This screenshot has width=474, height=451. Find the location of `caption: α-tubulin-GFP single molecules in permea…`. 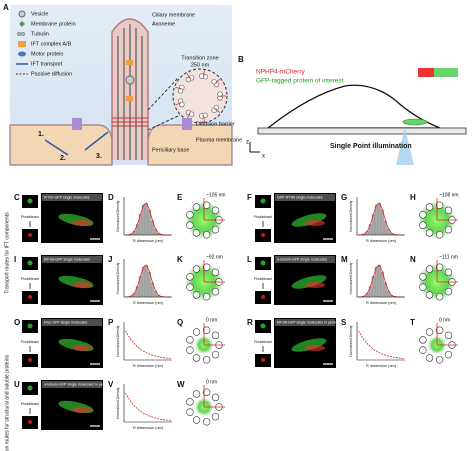

caption: α-tubulin-GFP single molecules in permea… is located at coordinates (87, 385).